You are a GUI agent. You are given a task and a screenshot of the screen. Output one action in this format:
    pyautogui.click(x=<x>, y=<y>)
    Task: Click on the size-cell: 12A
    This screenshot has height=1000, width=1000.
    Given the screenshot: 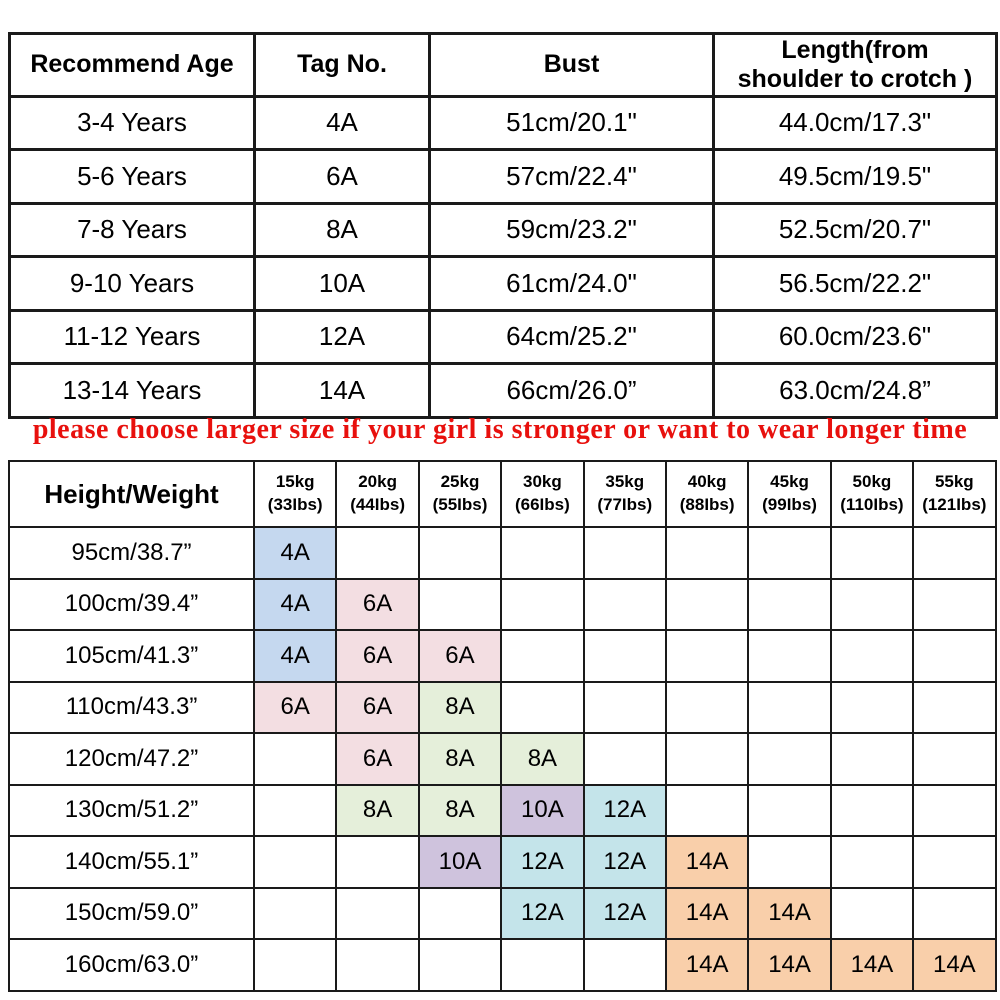 What is the action you would take?
    pyautogui.click(x=542, y=913)
    